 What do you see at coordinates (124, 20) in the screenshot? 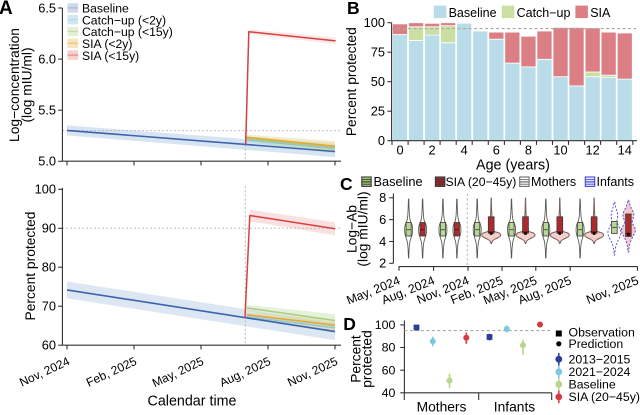
I see `svg-text: Catch−up (<2y)` at bounding box center [124, 20].